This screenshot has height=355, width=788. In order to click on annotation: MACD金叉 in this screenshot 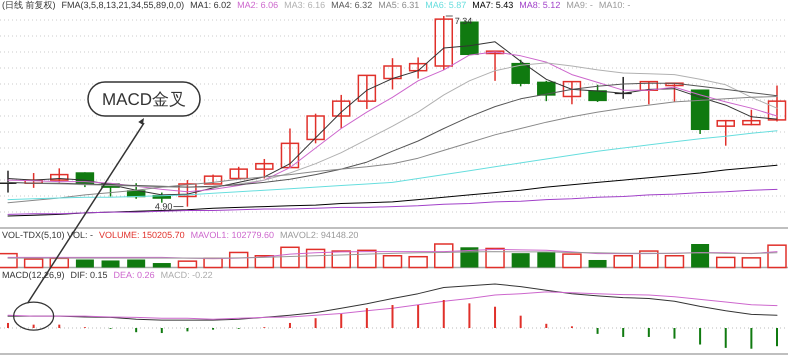, I will do `click(144, 99)`.